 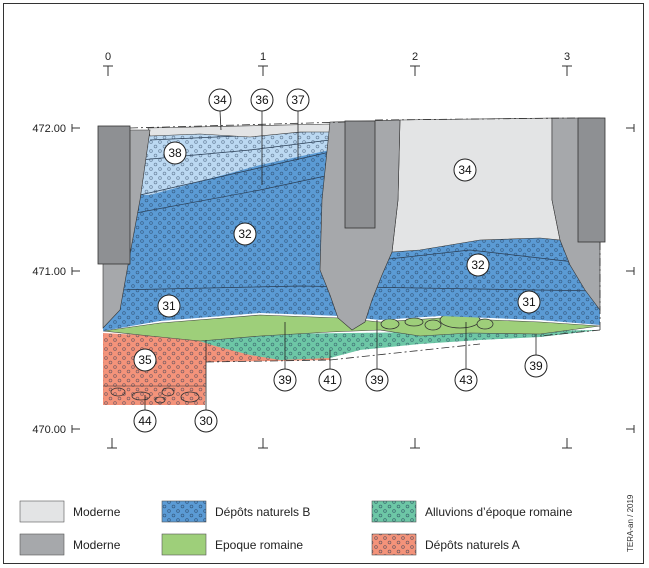 I want to click on label-31-left: 31, so click(x=169, y=306).